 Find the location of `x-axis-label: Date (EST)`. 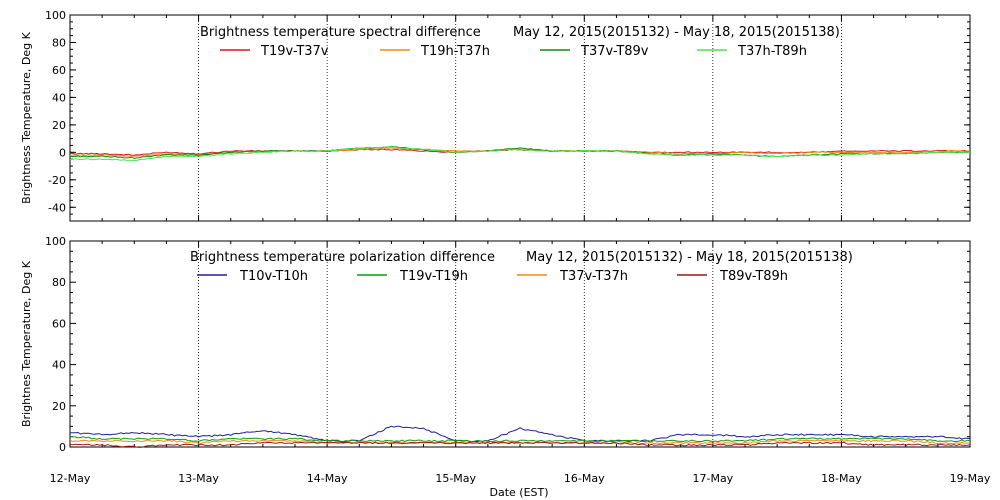

x-axis-label: Date (EST) is located at coordinates (518, 492).